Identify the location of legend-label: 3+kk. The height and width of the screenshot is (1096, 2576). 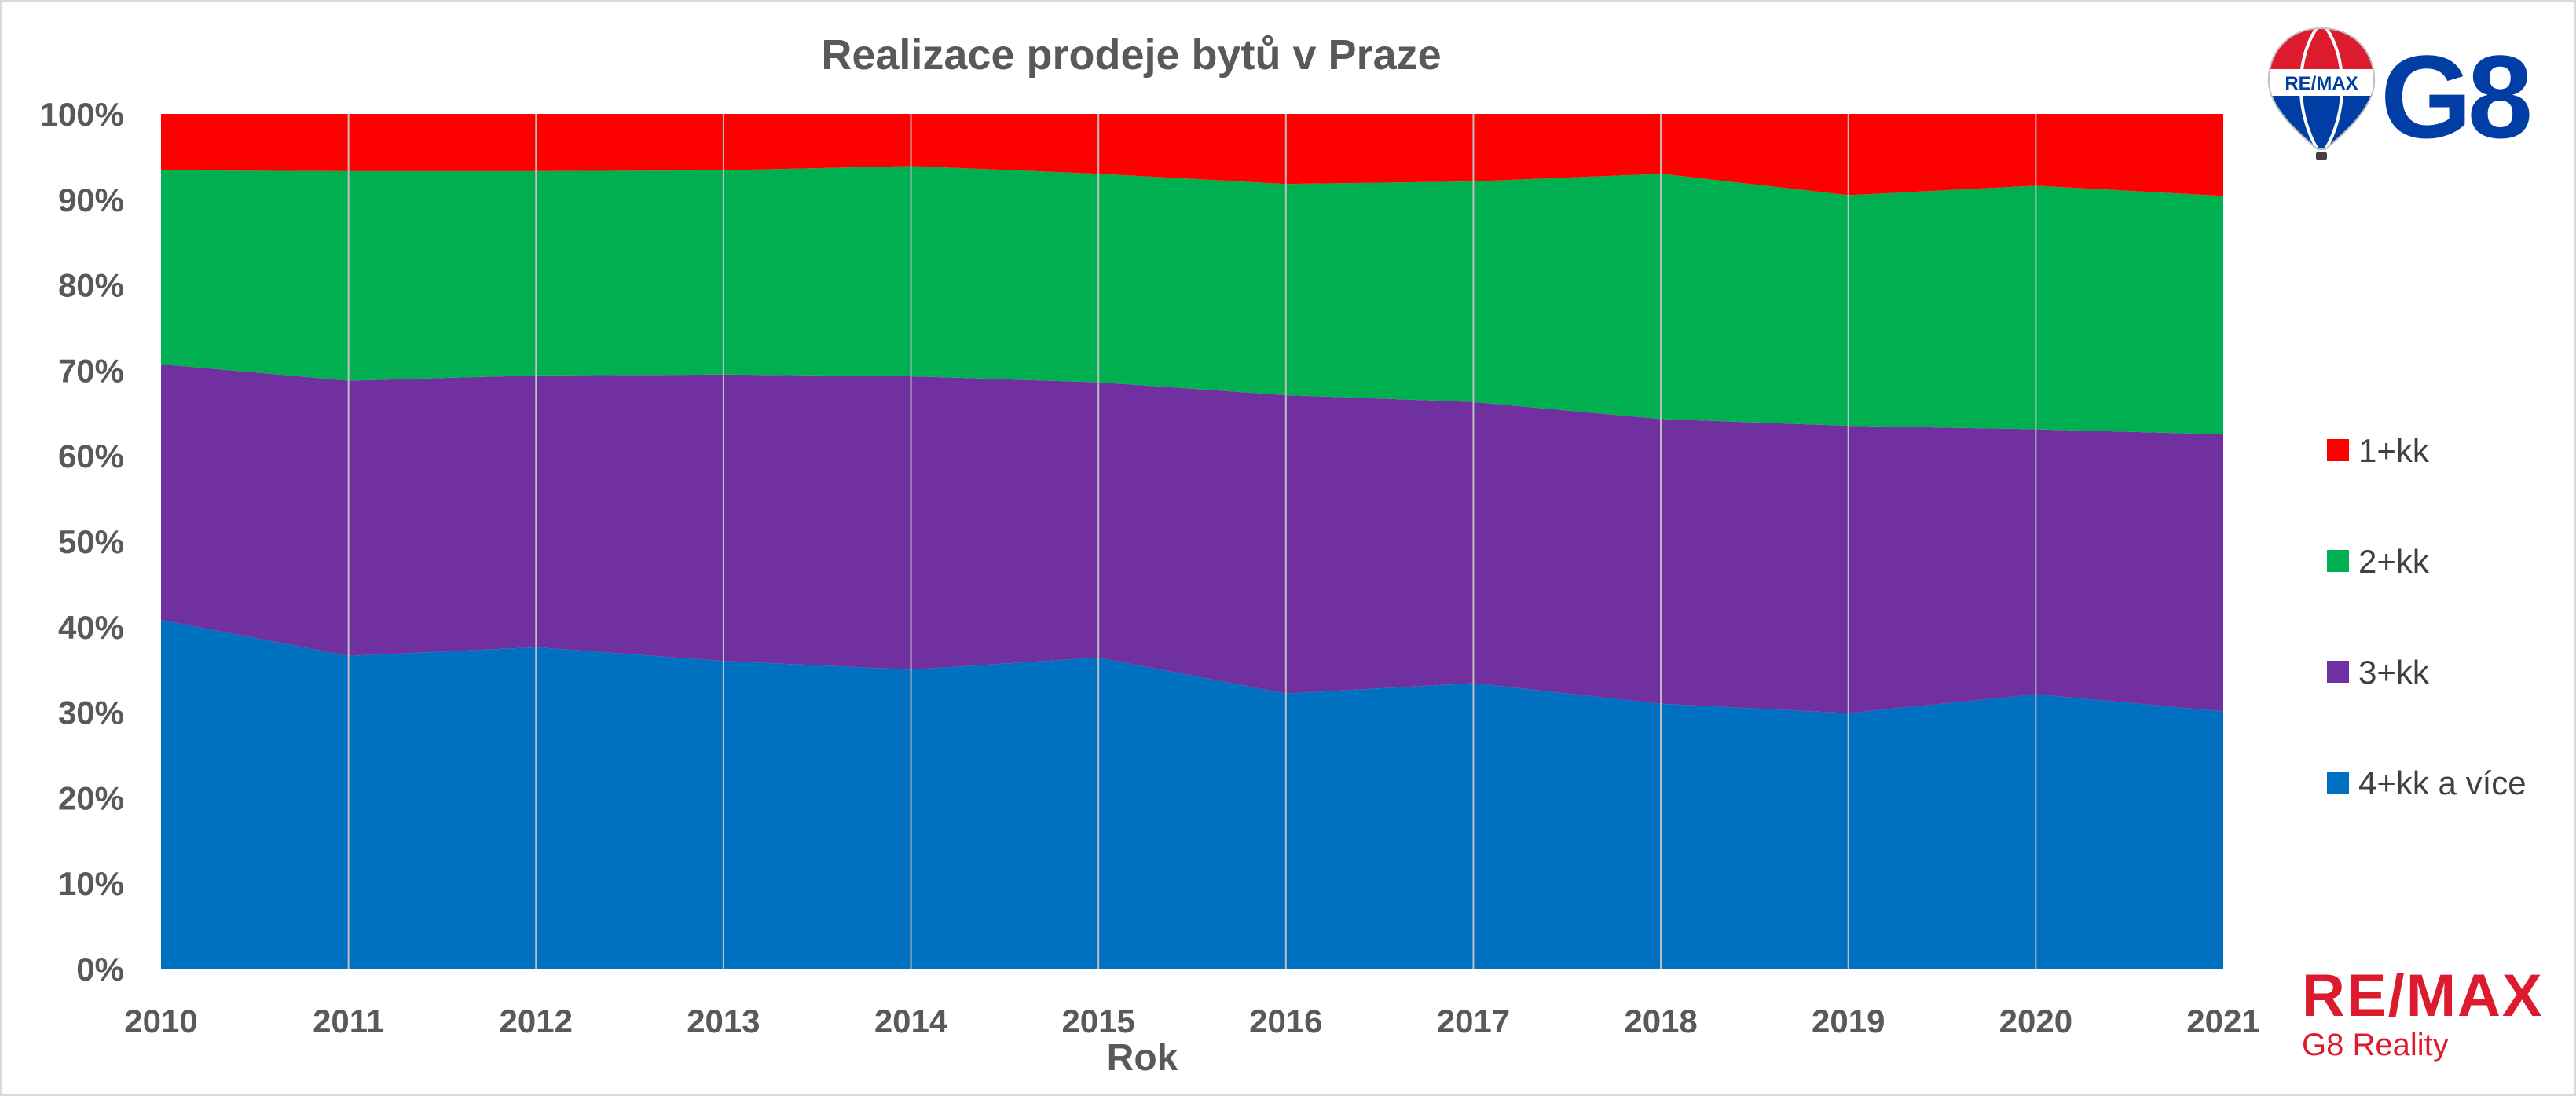
(2394, 672).